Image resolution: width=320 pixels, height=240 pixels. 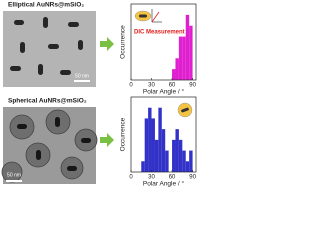 I want to click on annotation: DIC Measurement, so click(x=159, y=33).